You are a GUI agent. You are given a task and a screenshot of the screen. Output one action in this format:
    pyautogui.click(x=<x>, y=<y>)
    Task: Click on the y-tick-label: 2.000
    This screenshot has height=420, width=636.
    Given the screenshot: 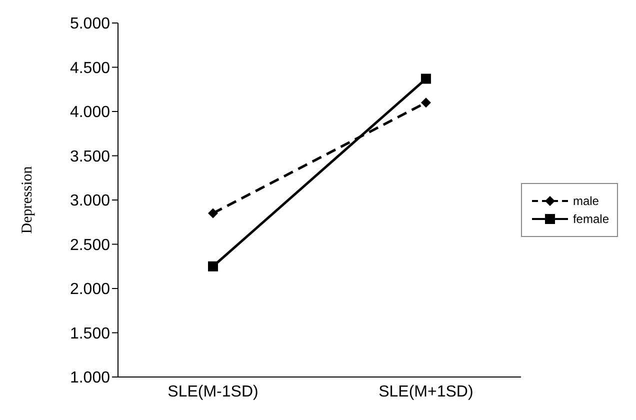 What is the action you would take?
    pyautogui.click(x=90, y=289)
    